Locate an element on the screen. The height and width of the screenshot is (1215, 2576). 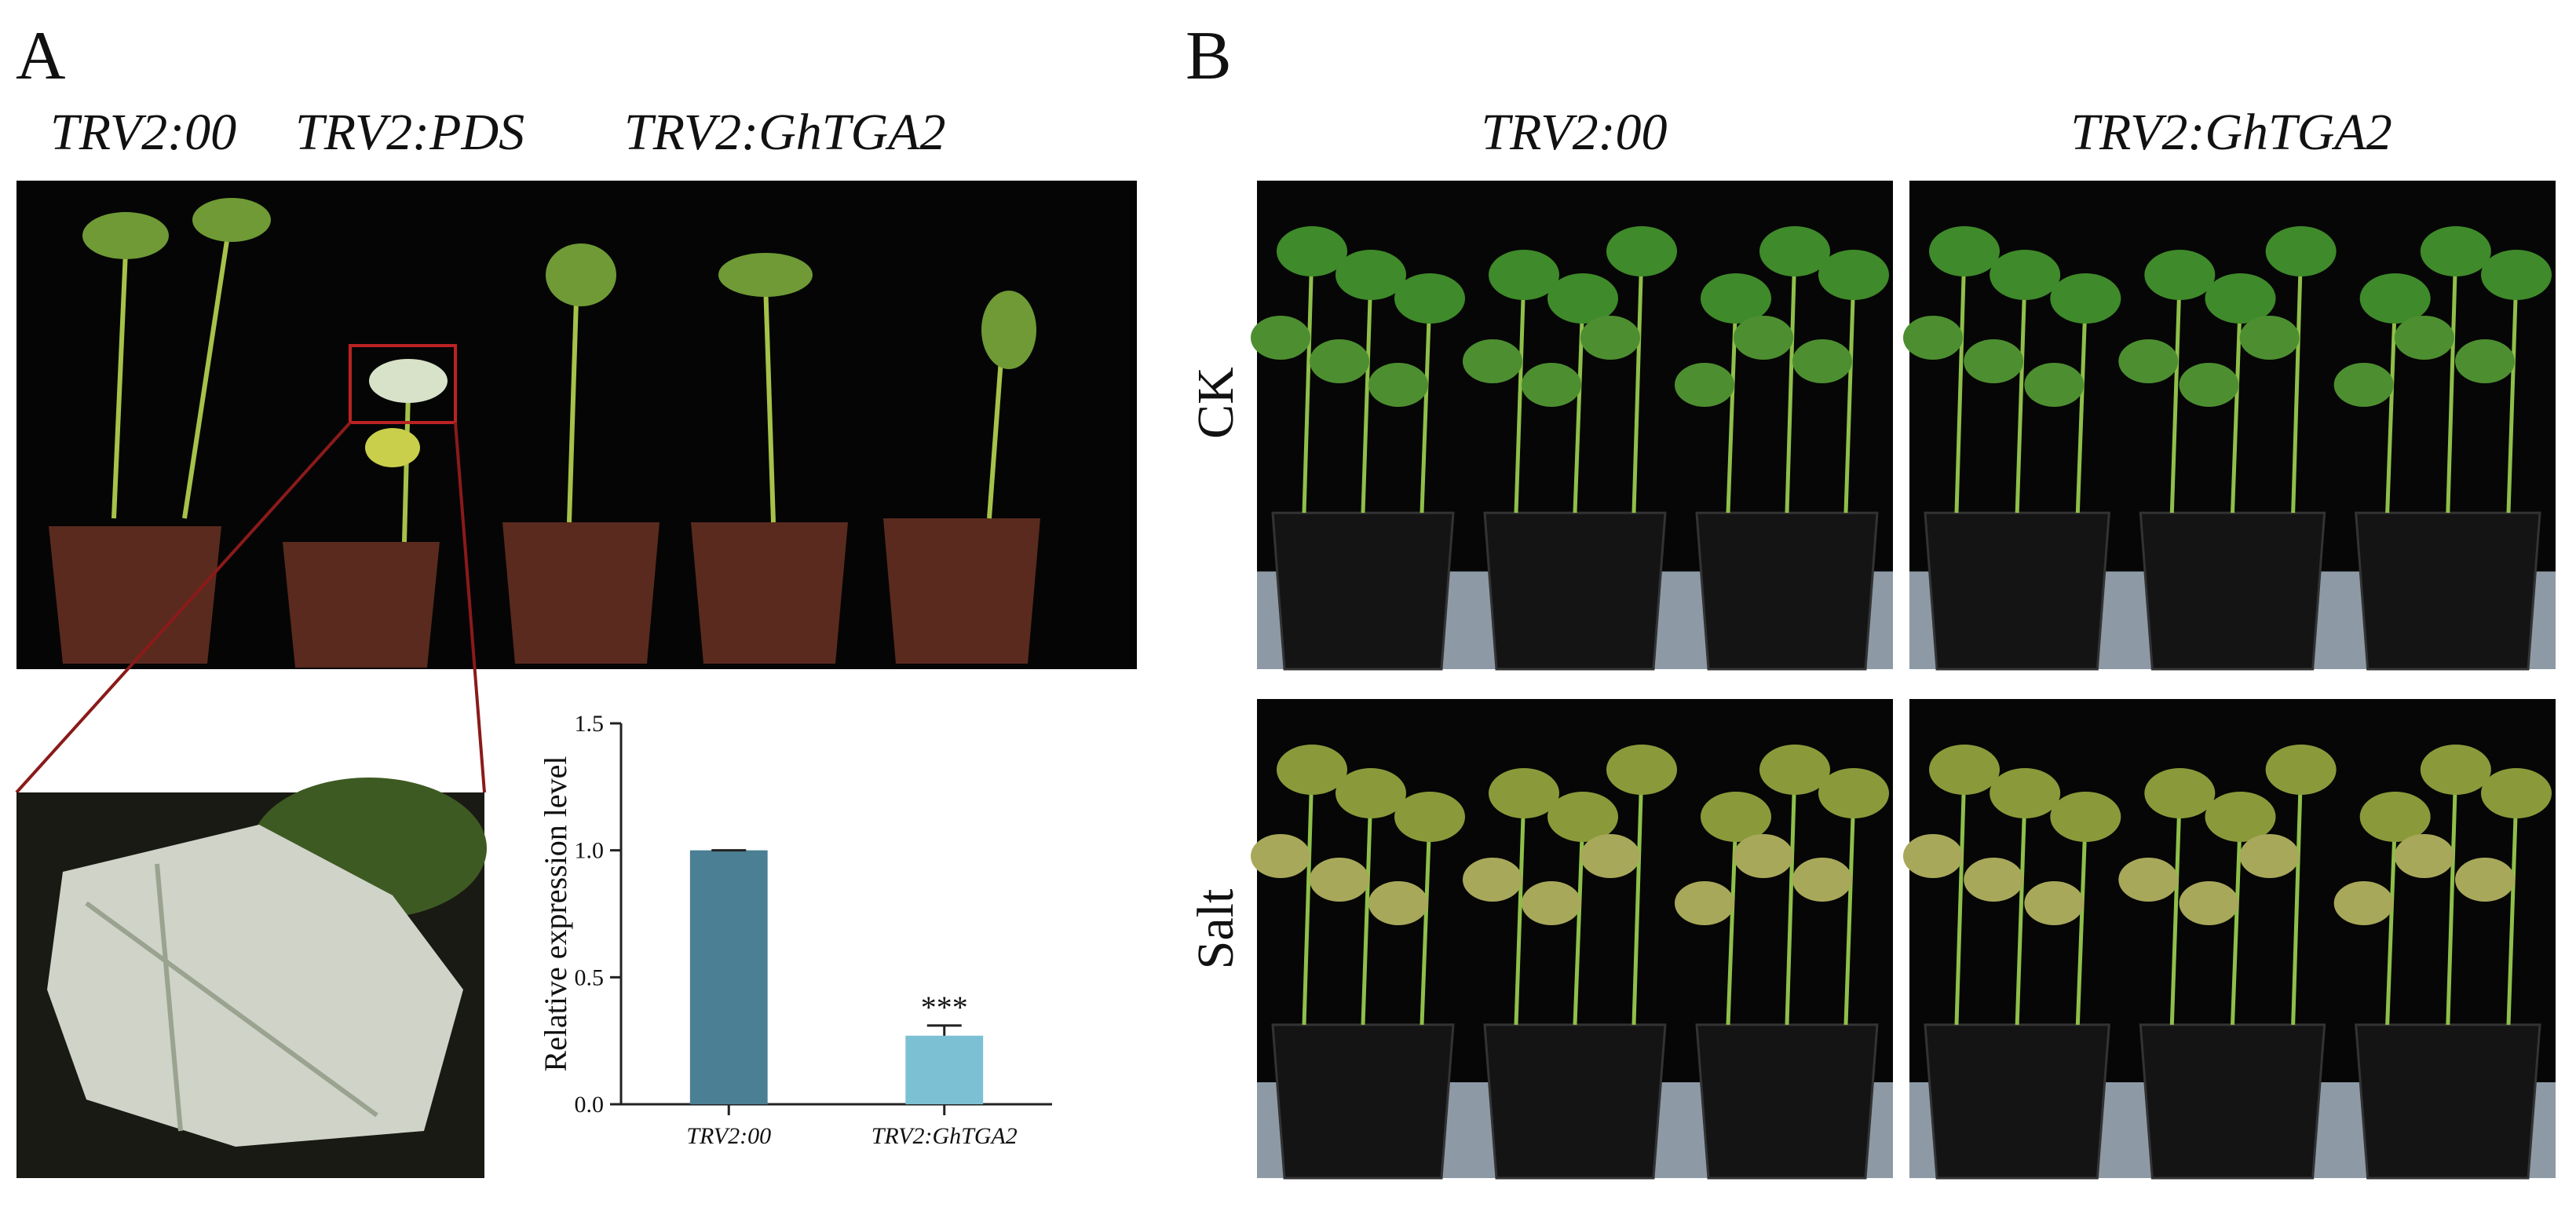
panel-label: B is located at coordinates (1209, 56).